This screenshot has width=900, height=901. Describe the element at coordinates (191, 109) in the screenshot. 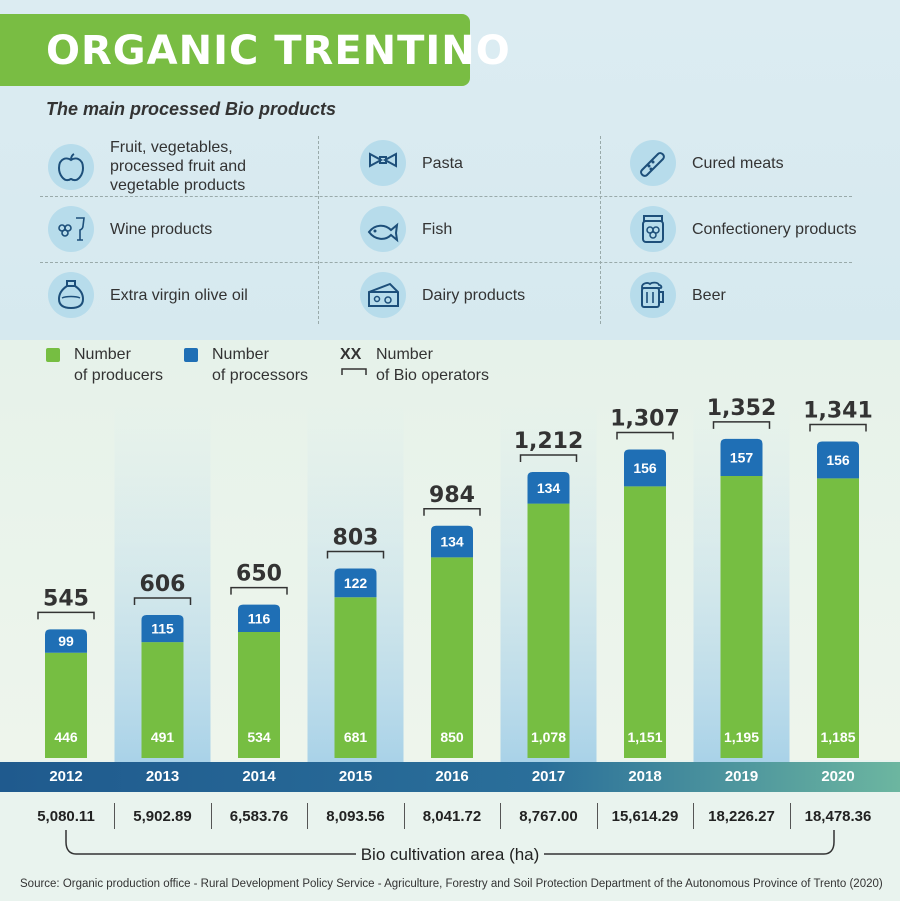

I see `products-subtitle: The main processed Bio products` at that location.